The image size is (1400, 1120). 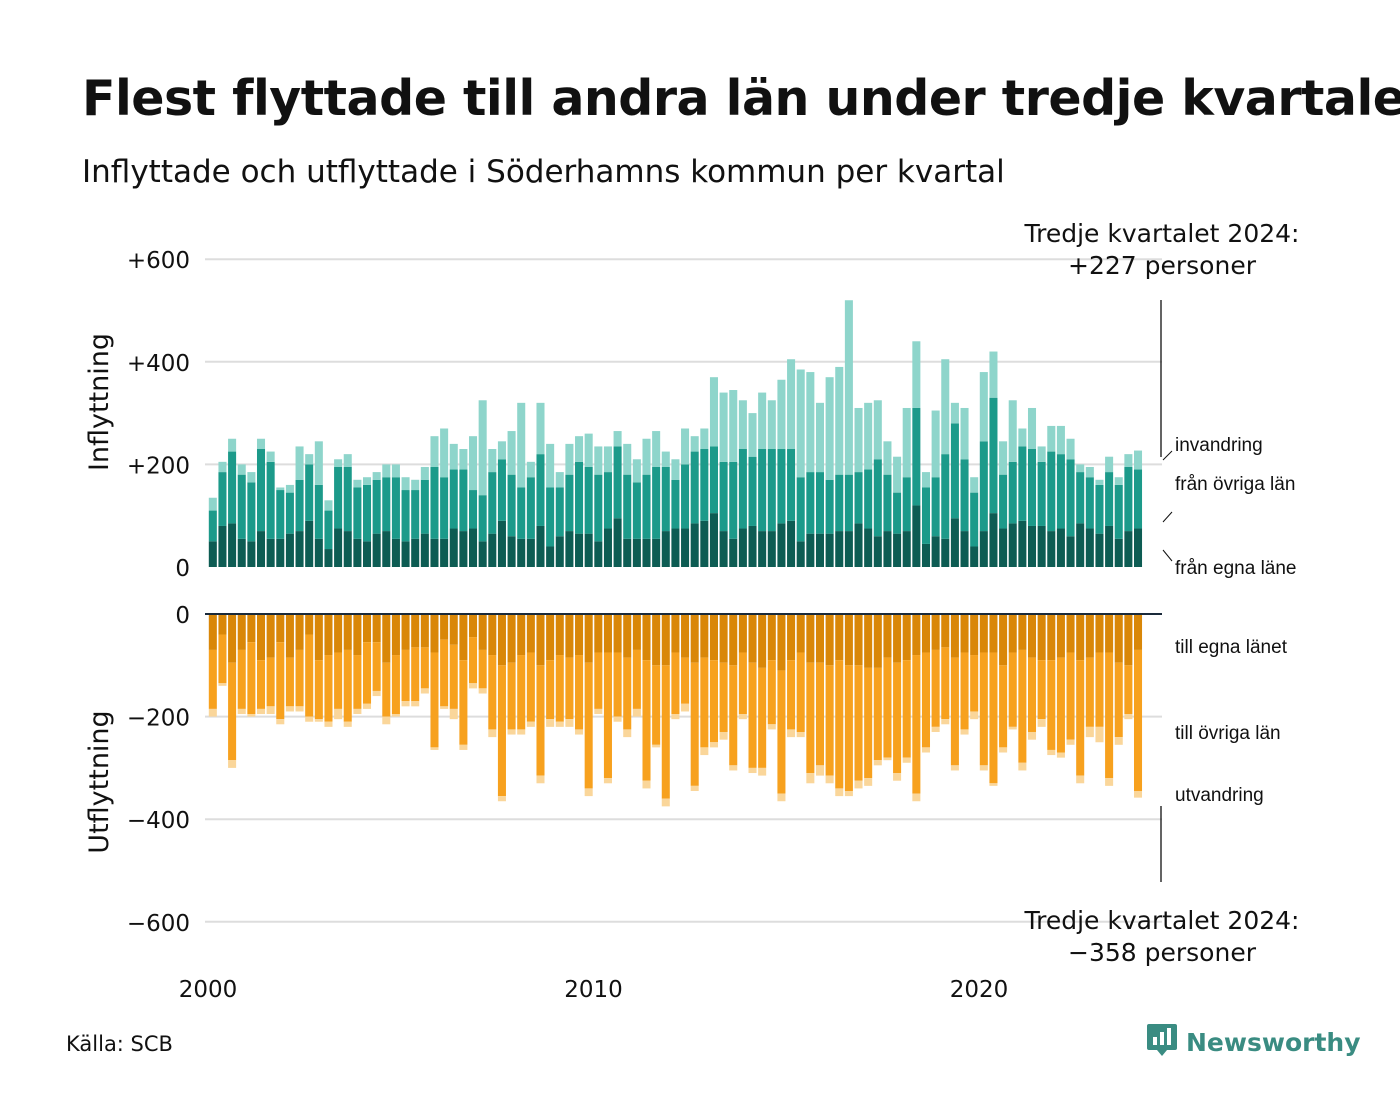 What do you see at coordinates (1167, 455) in the screenshot?
I see `leader-invandring` at bounding box center [1167, 455].